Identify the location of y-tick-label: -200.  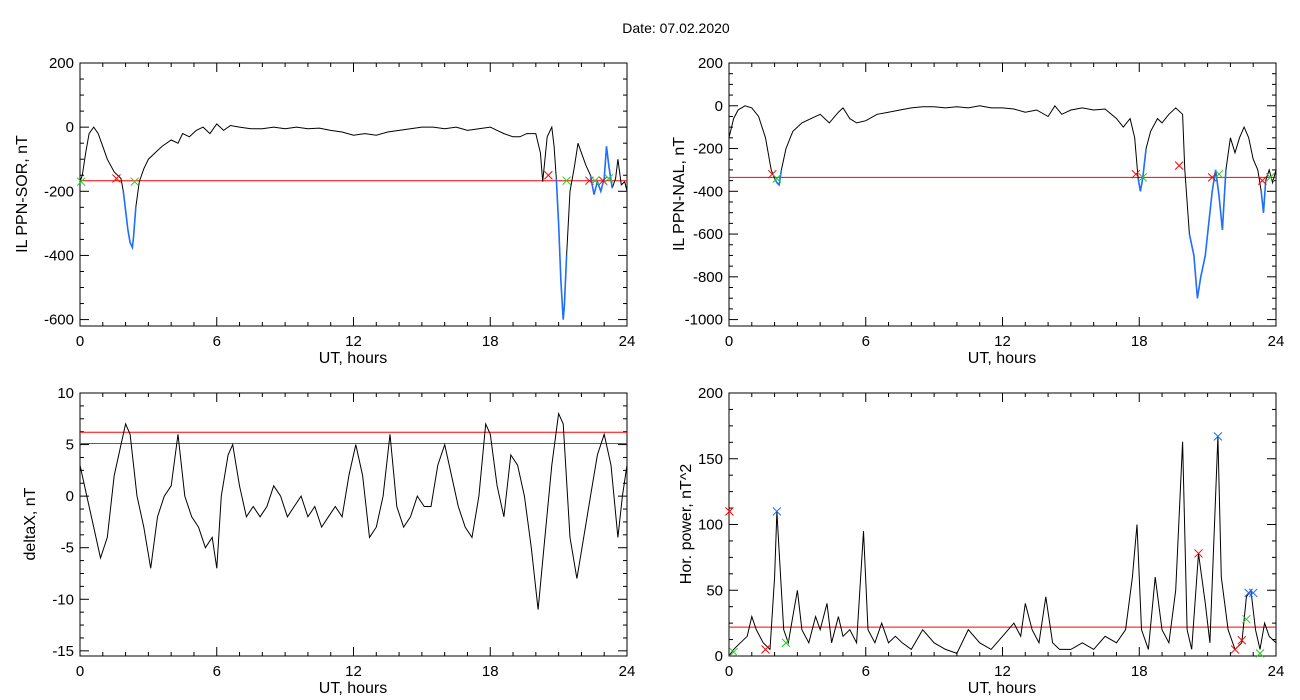
(59, 191).